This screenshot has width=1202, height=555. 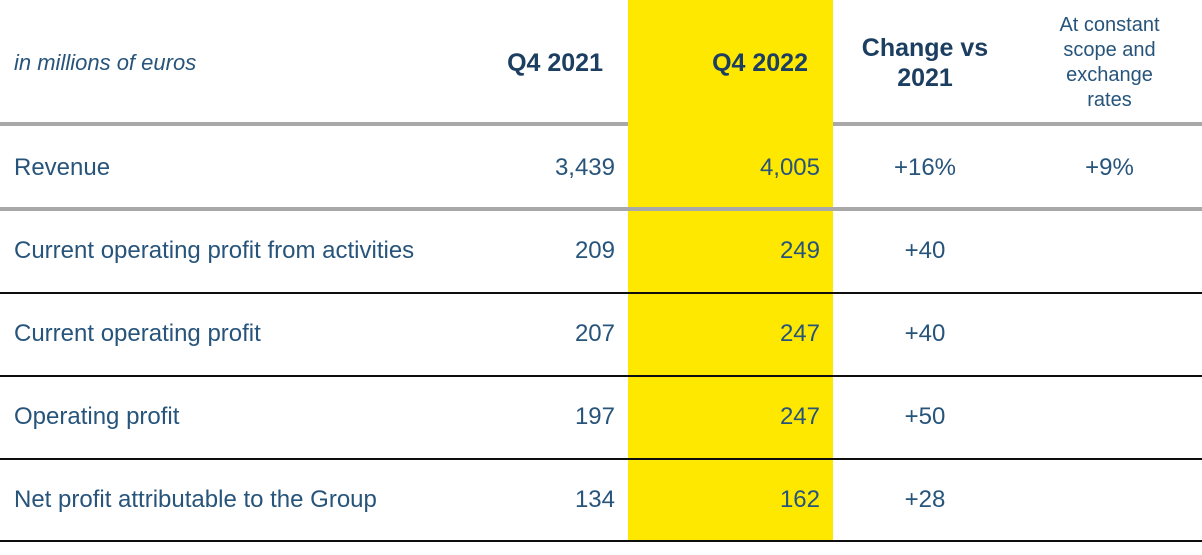 What do you see at coordinates (195, 499) in the screenshot?
I see `row-label-text: Net profit attributable to the Group` at bounding box center [195, 499].